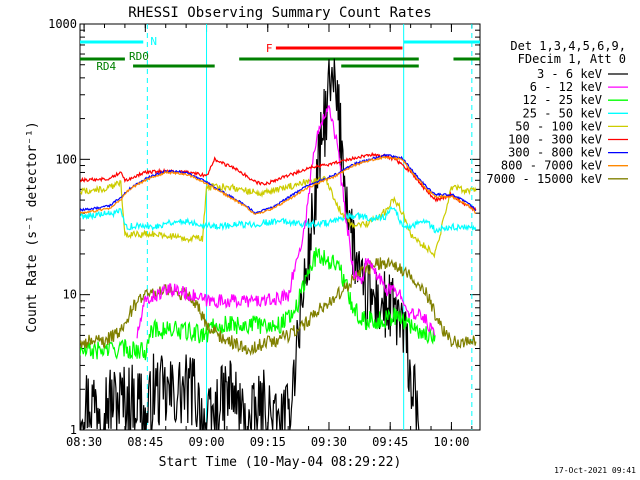  I want to click on y-tick-label: 1000, so click(62, 24).